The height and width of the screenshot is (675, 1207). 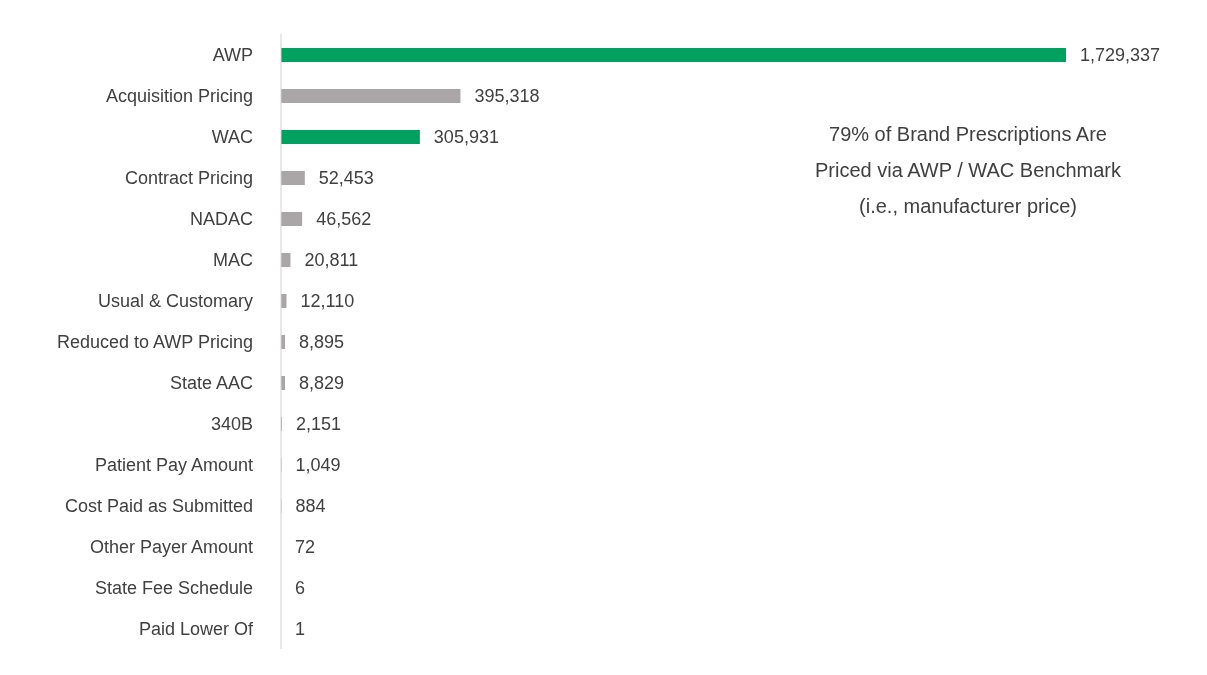 I want to click on data-label: 52,453, so click(x=346, y=178).